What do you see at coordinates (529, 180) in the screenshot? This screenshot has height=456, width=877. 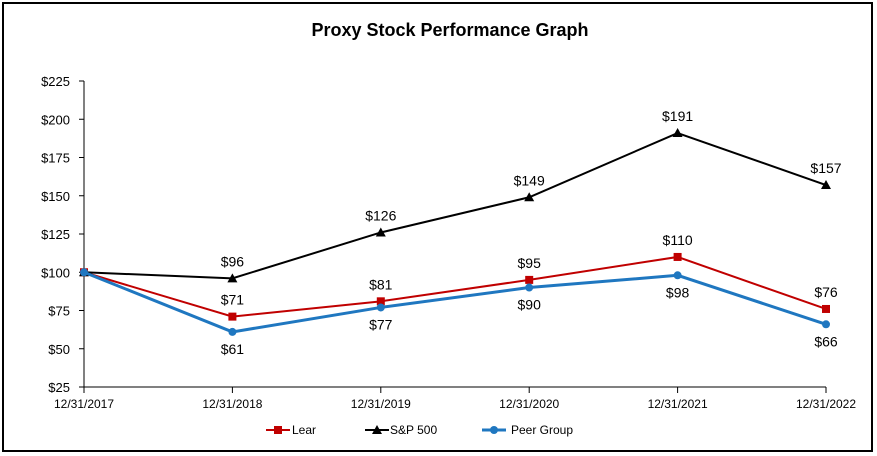 I see `data-label: $149` at bounding box center [529, 180].